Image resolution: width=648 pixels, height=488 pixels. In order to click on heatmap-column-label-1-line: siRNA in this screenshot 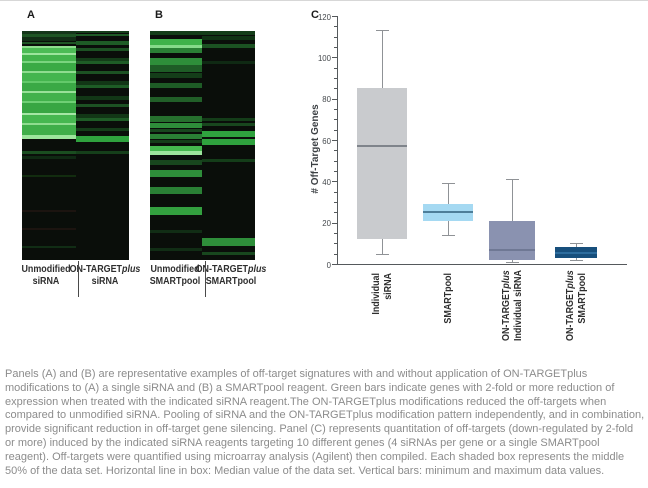, I will do `click(105, 281)`.